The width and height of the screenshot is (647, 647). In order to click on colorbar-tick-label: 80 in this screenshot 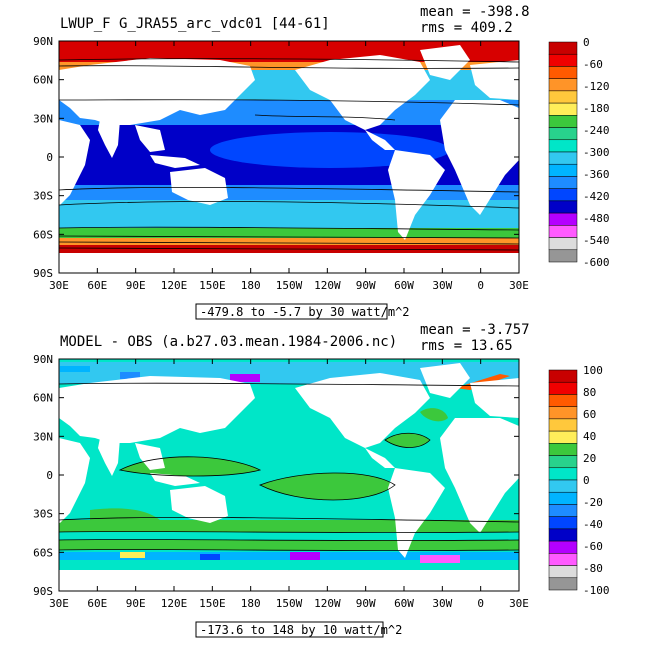, I will do `click(589, 392)`.